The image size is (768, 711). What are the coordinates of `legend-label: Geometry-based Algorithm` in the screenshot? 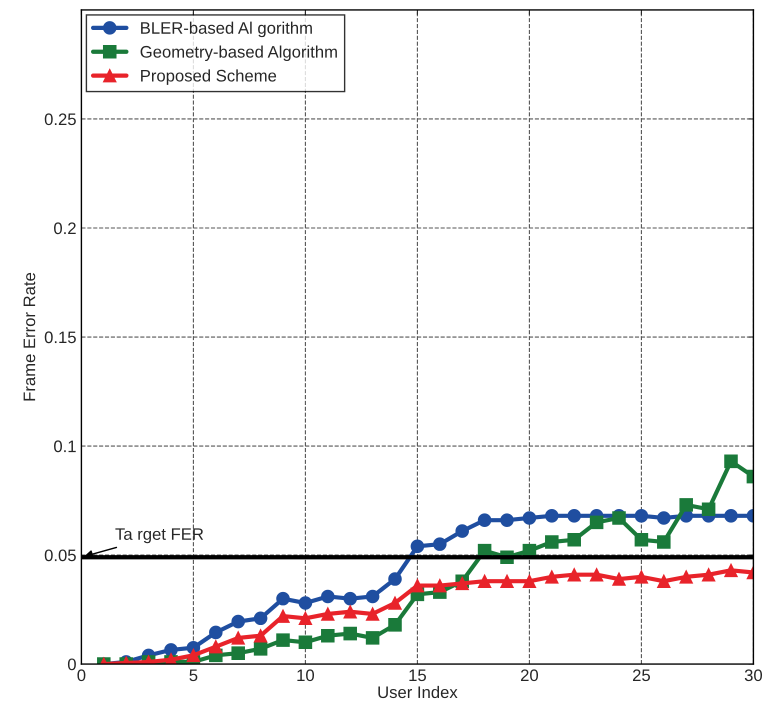 It's located at (238, 53).